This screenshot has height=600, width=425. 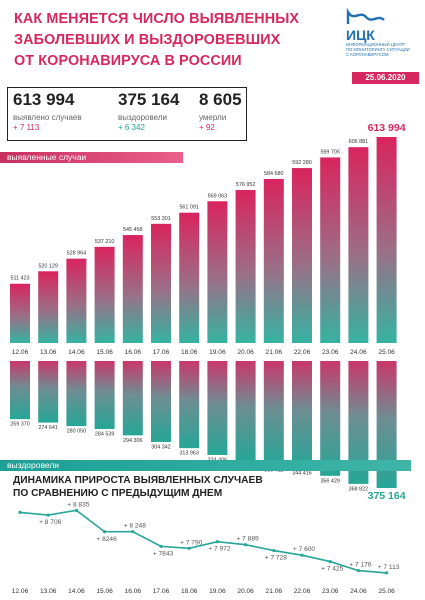 What do you see at coordinates (302, 352) in the screenshot?
I see `date-label: 22.06` at bounding box center [302, 352].